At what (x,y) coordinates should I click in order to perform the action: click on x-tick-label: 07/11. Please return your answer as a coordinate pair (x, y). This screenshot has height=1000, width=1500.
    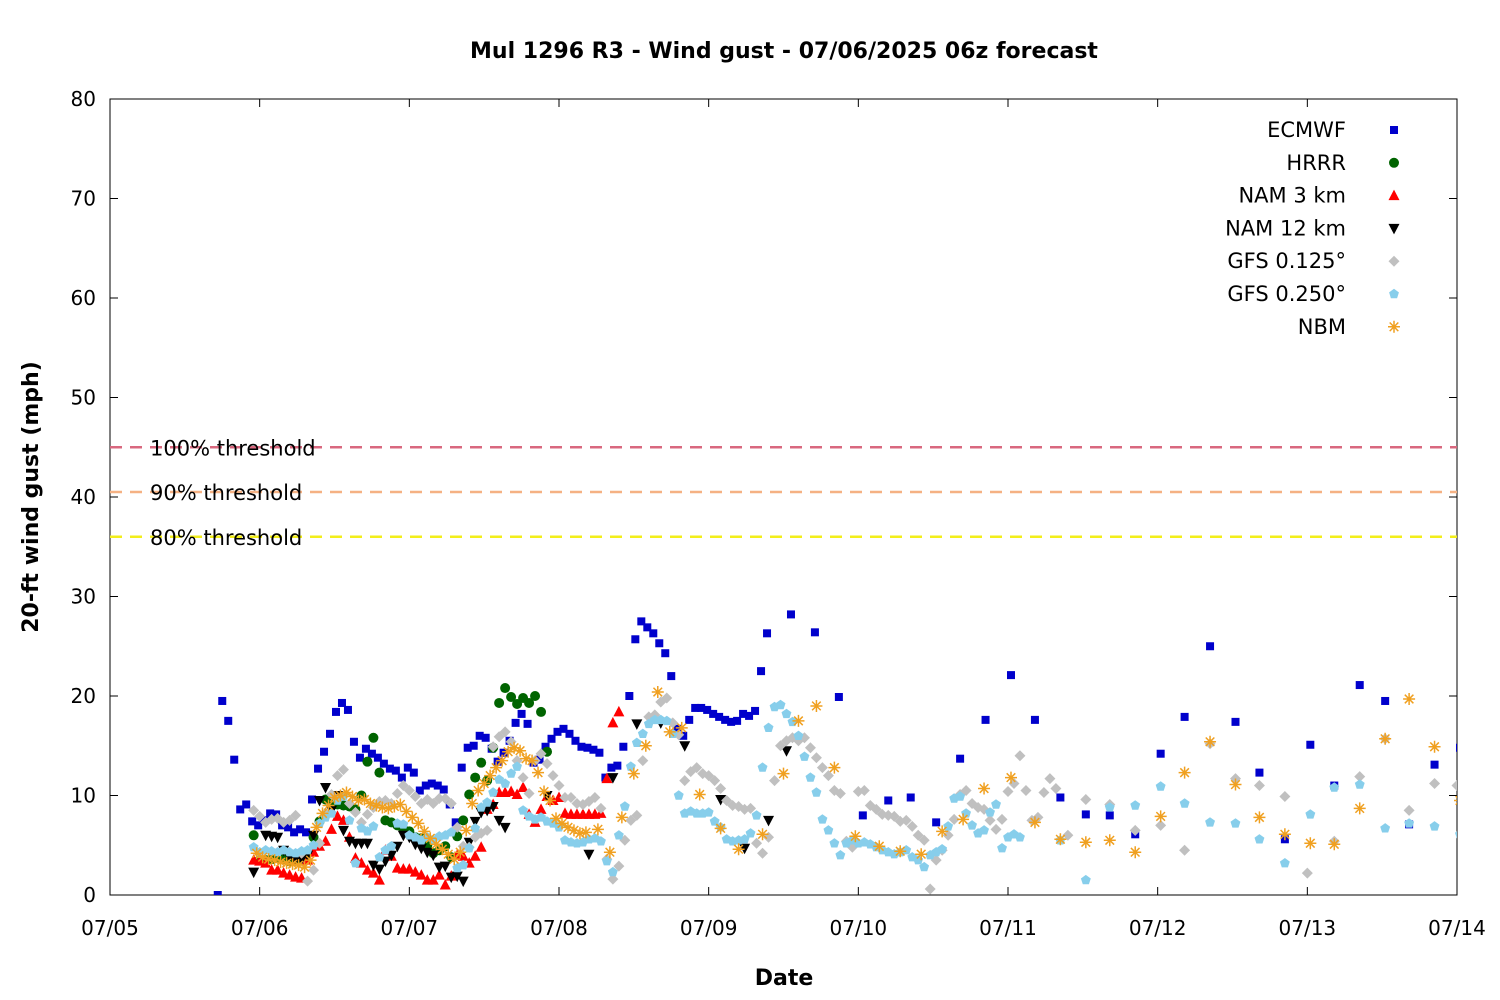
    Looking at the image, I should click on (1008, 928).